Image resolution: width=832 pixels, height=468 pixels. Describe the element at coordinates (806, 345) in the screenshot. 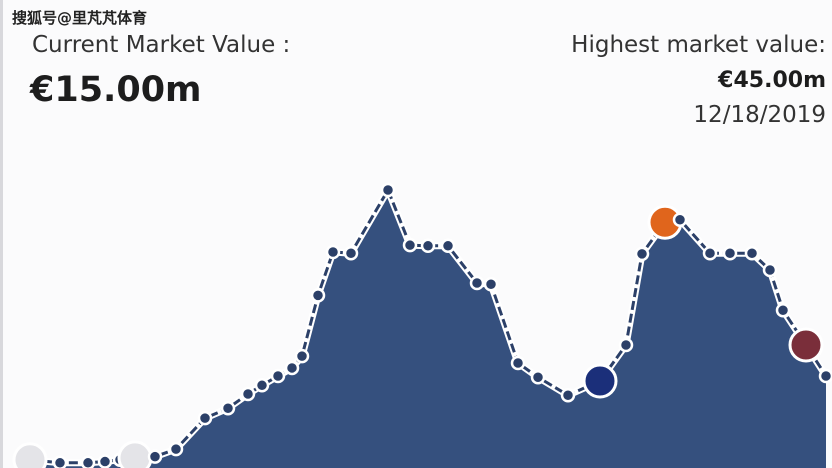

I see `club-crest-claret-icon` at that location.